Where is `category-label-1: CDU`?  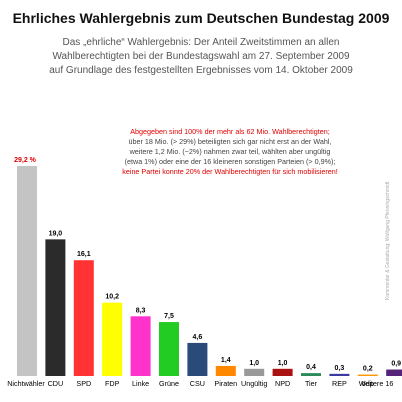
category-label-1: CDU is located at coordinates (56, 383).